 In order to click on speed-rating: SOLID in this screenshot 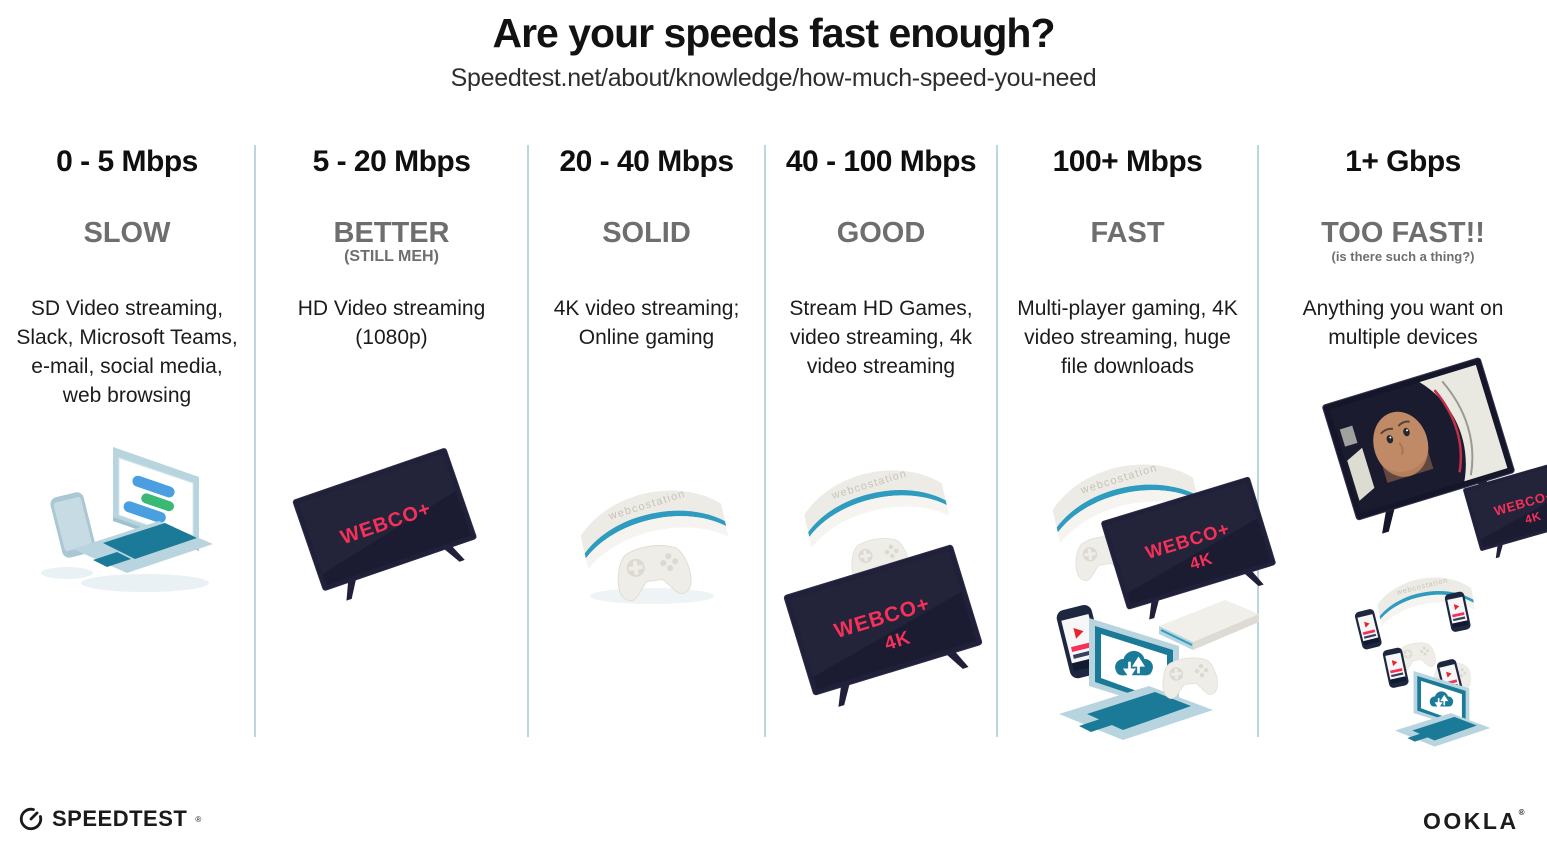, I will do `click(646, 233)`.